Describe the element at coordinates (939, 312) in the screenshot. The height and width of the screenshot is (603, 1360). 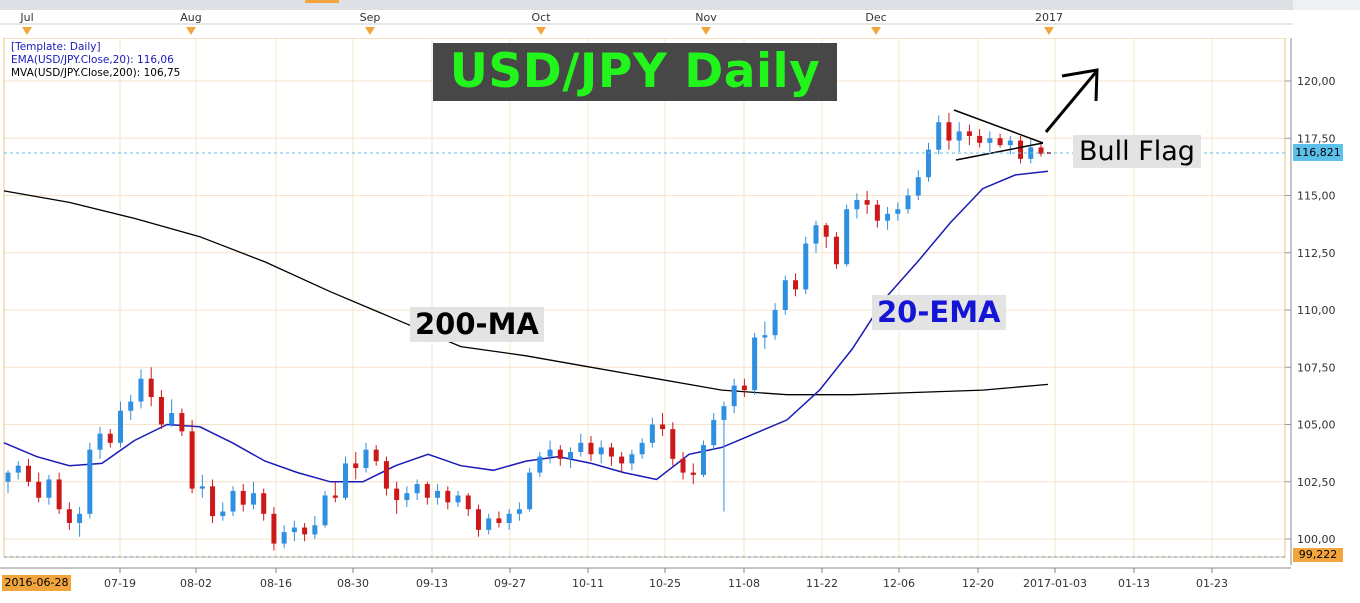
I see `ema20-annotation: 20-EMA` at that location.